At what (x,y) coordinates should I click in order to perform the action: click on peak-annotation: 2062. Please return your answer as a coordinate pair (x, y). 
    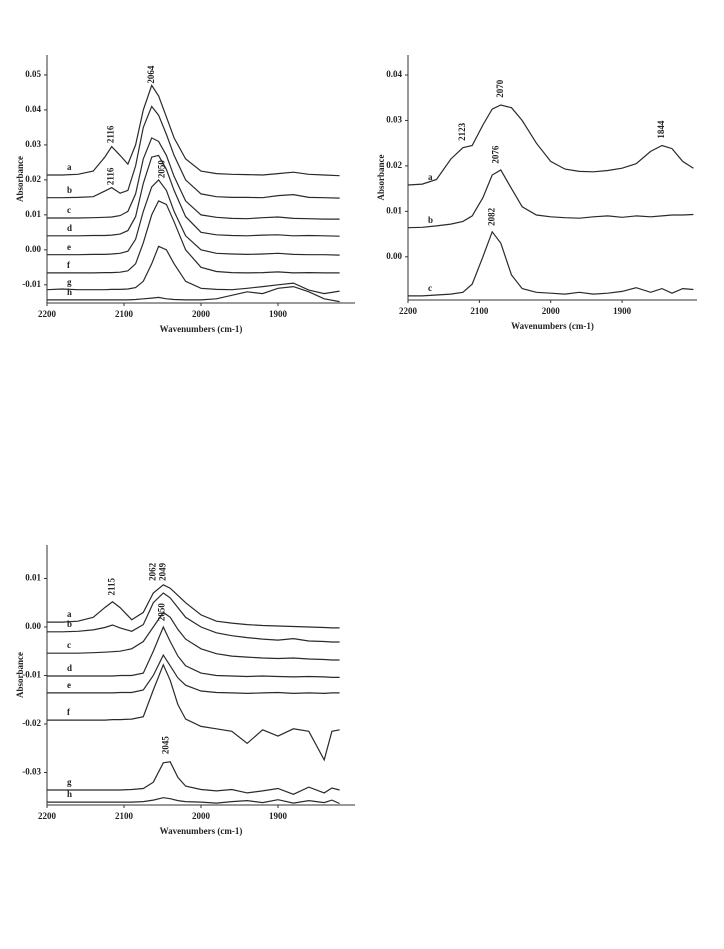
    Looking at the image, I should click on (152, 571).